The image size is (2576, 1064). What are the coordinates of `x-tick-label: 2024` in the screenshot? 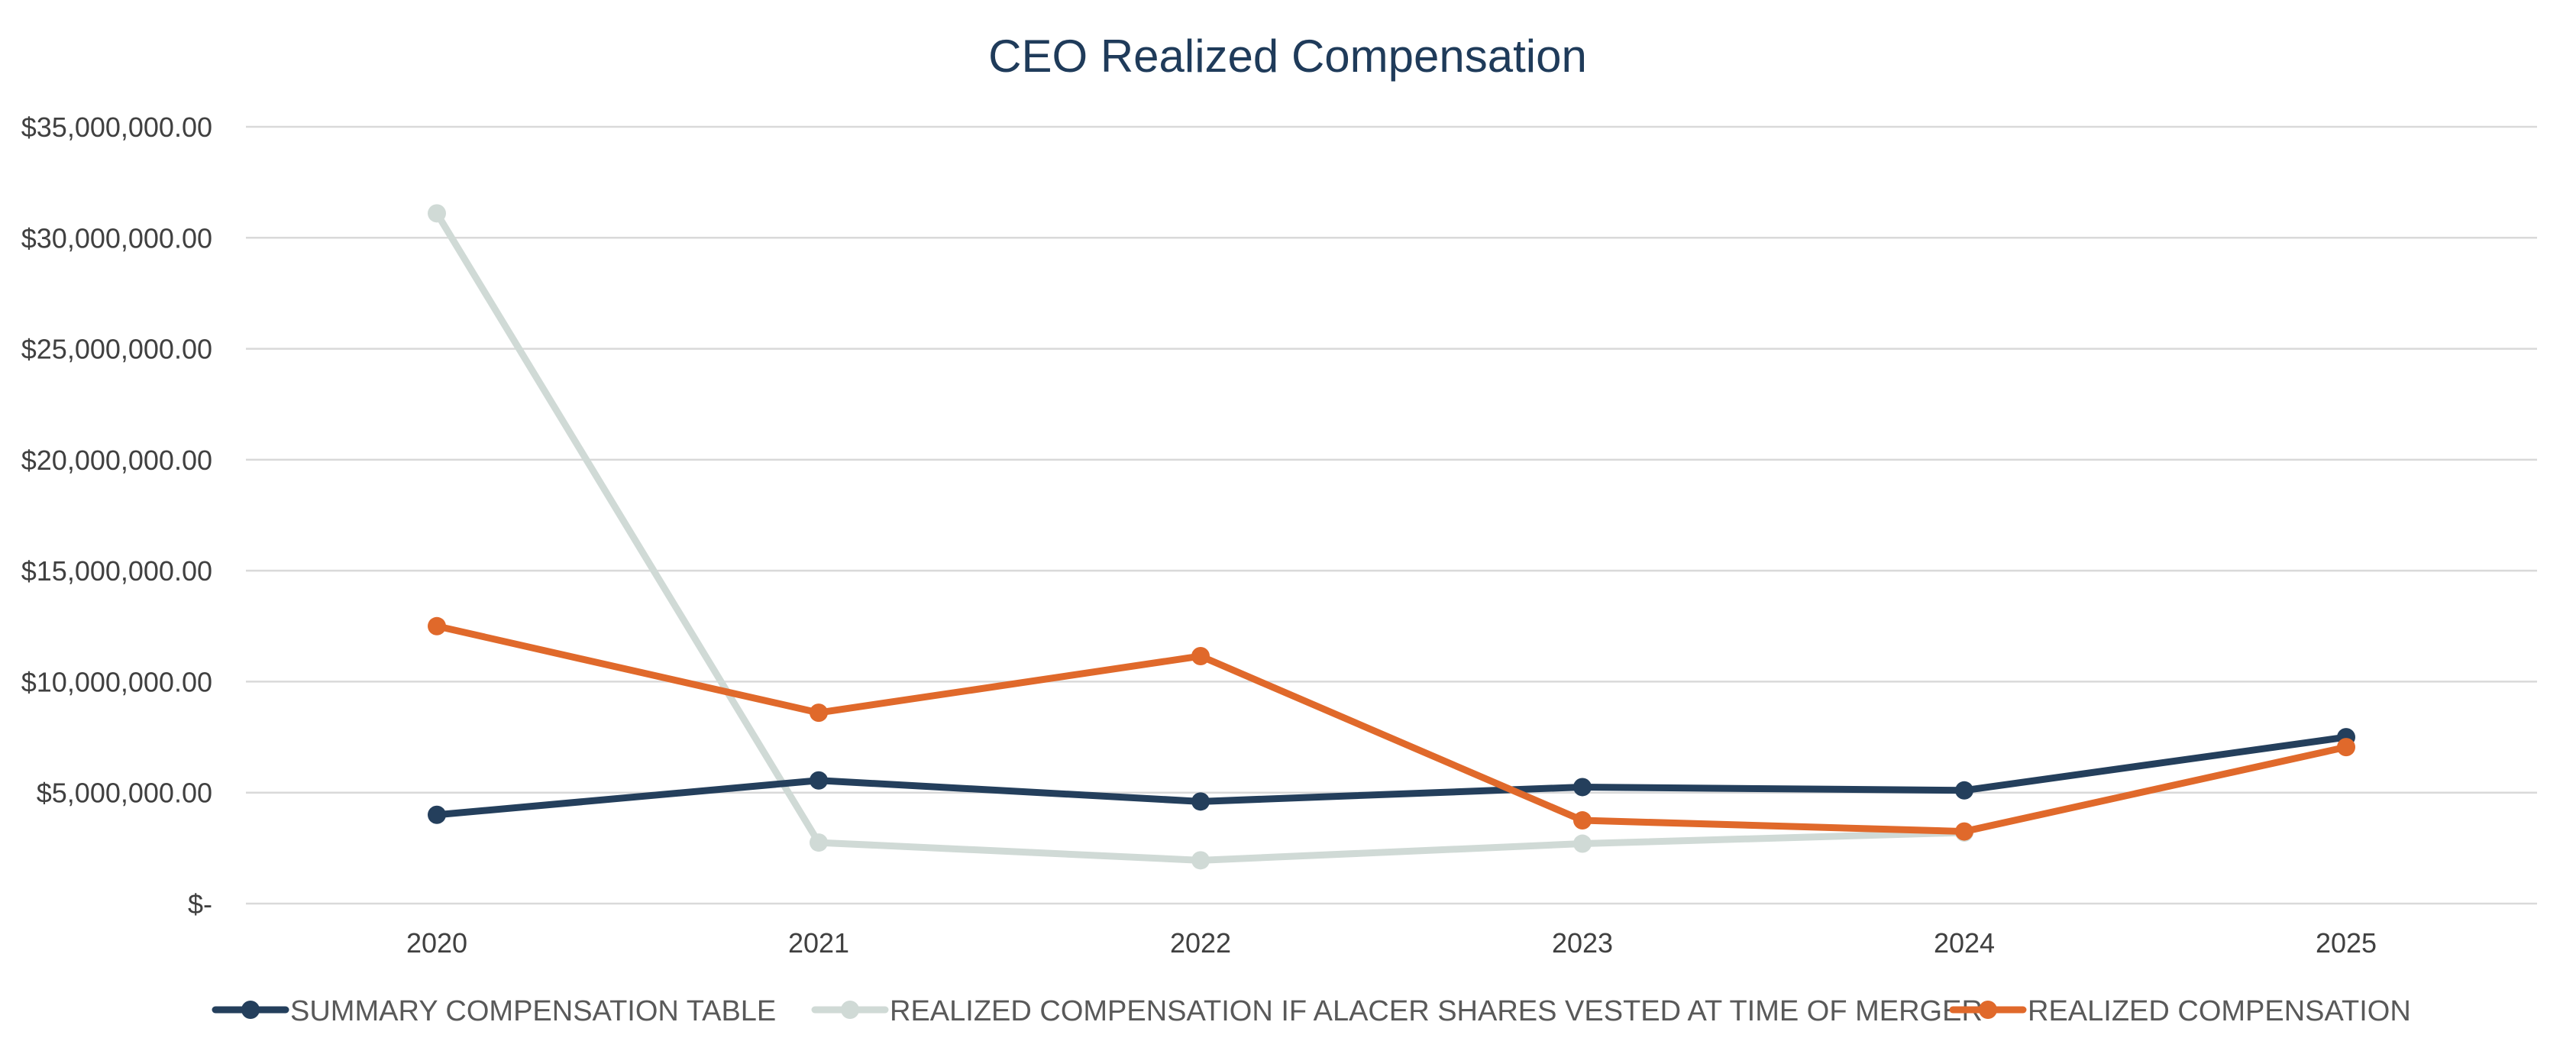 It's located at (1964, 943).